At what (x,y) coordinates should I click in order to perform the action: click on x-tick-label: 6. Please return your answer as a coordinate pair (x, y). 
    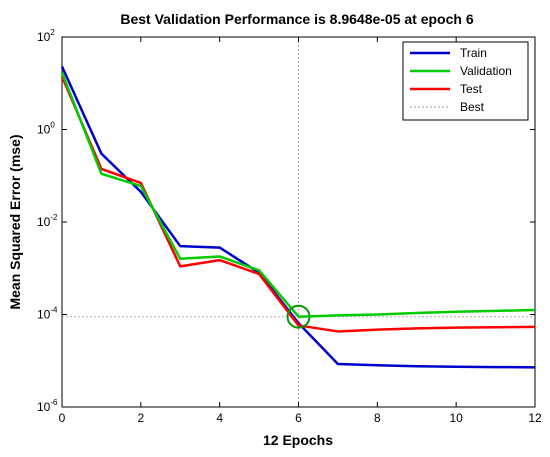
    Looking at the image, I should click on (298, 418).